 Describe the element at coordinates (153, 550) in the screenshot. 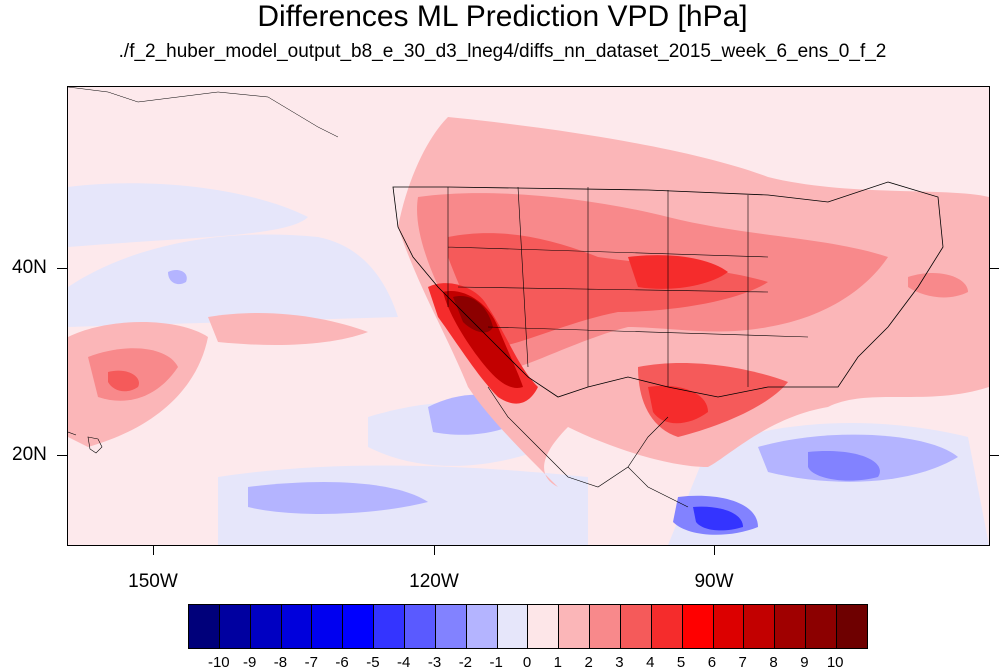

I see `lon-tick-150w` at that location.